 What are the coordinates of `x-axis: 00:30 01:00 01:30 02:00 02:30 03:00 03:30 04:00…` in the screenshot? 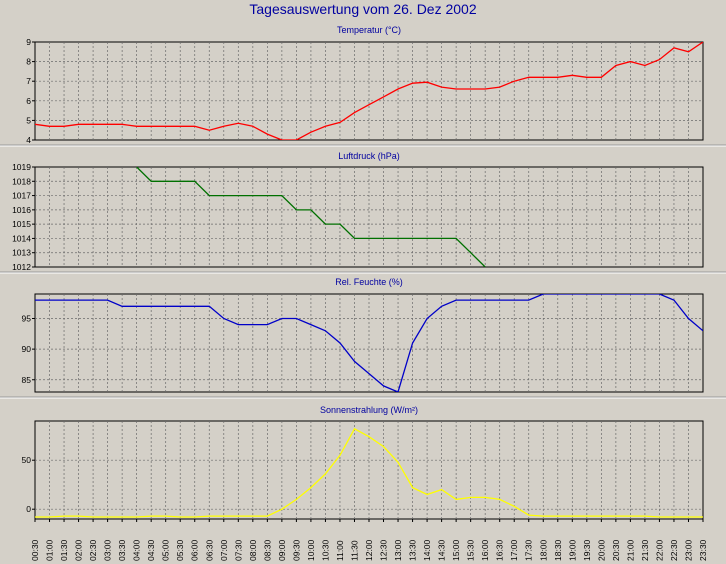 It's located at (369, 540).